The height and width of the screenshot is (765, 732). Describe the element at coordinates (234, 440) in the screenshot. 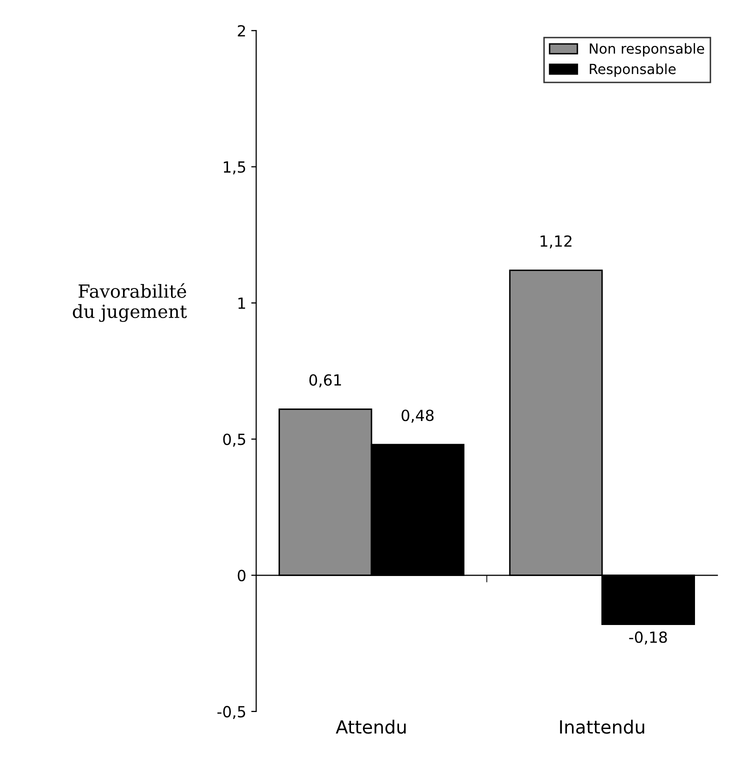

I see `y-tick-label: 0,5` at that location.